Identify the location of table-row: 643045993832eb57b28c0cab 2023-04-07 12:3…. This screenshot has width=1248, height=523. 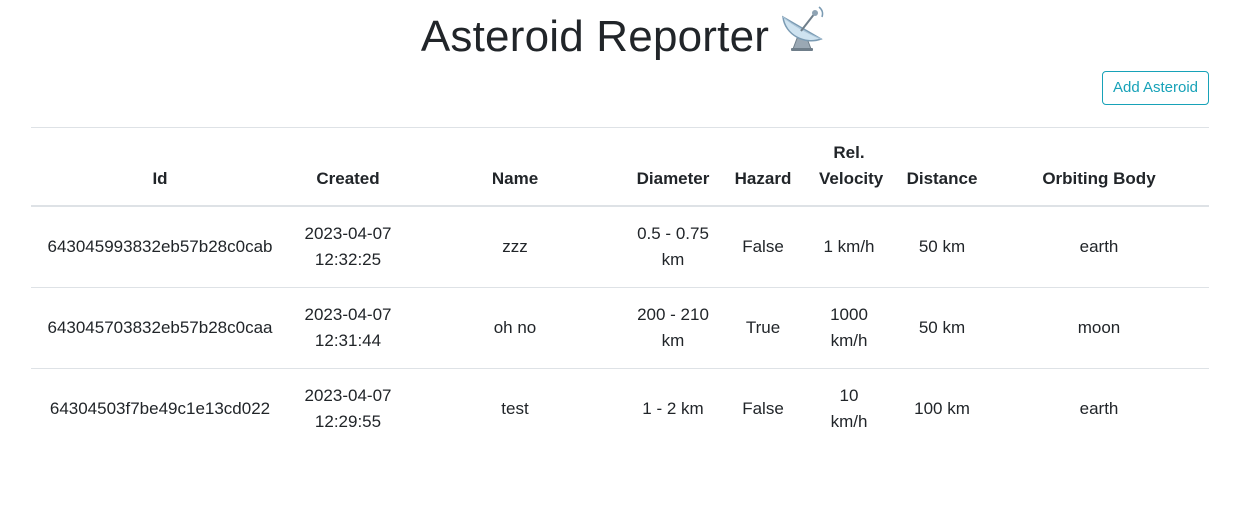
(620, 246).